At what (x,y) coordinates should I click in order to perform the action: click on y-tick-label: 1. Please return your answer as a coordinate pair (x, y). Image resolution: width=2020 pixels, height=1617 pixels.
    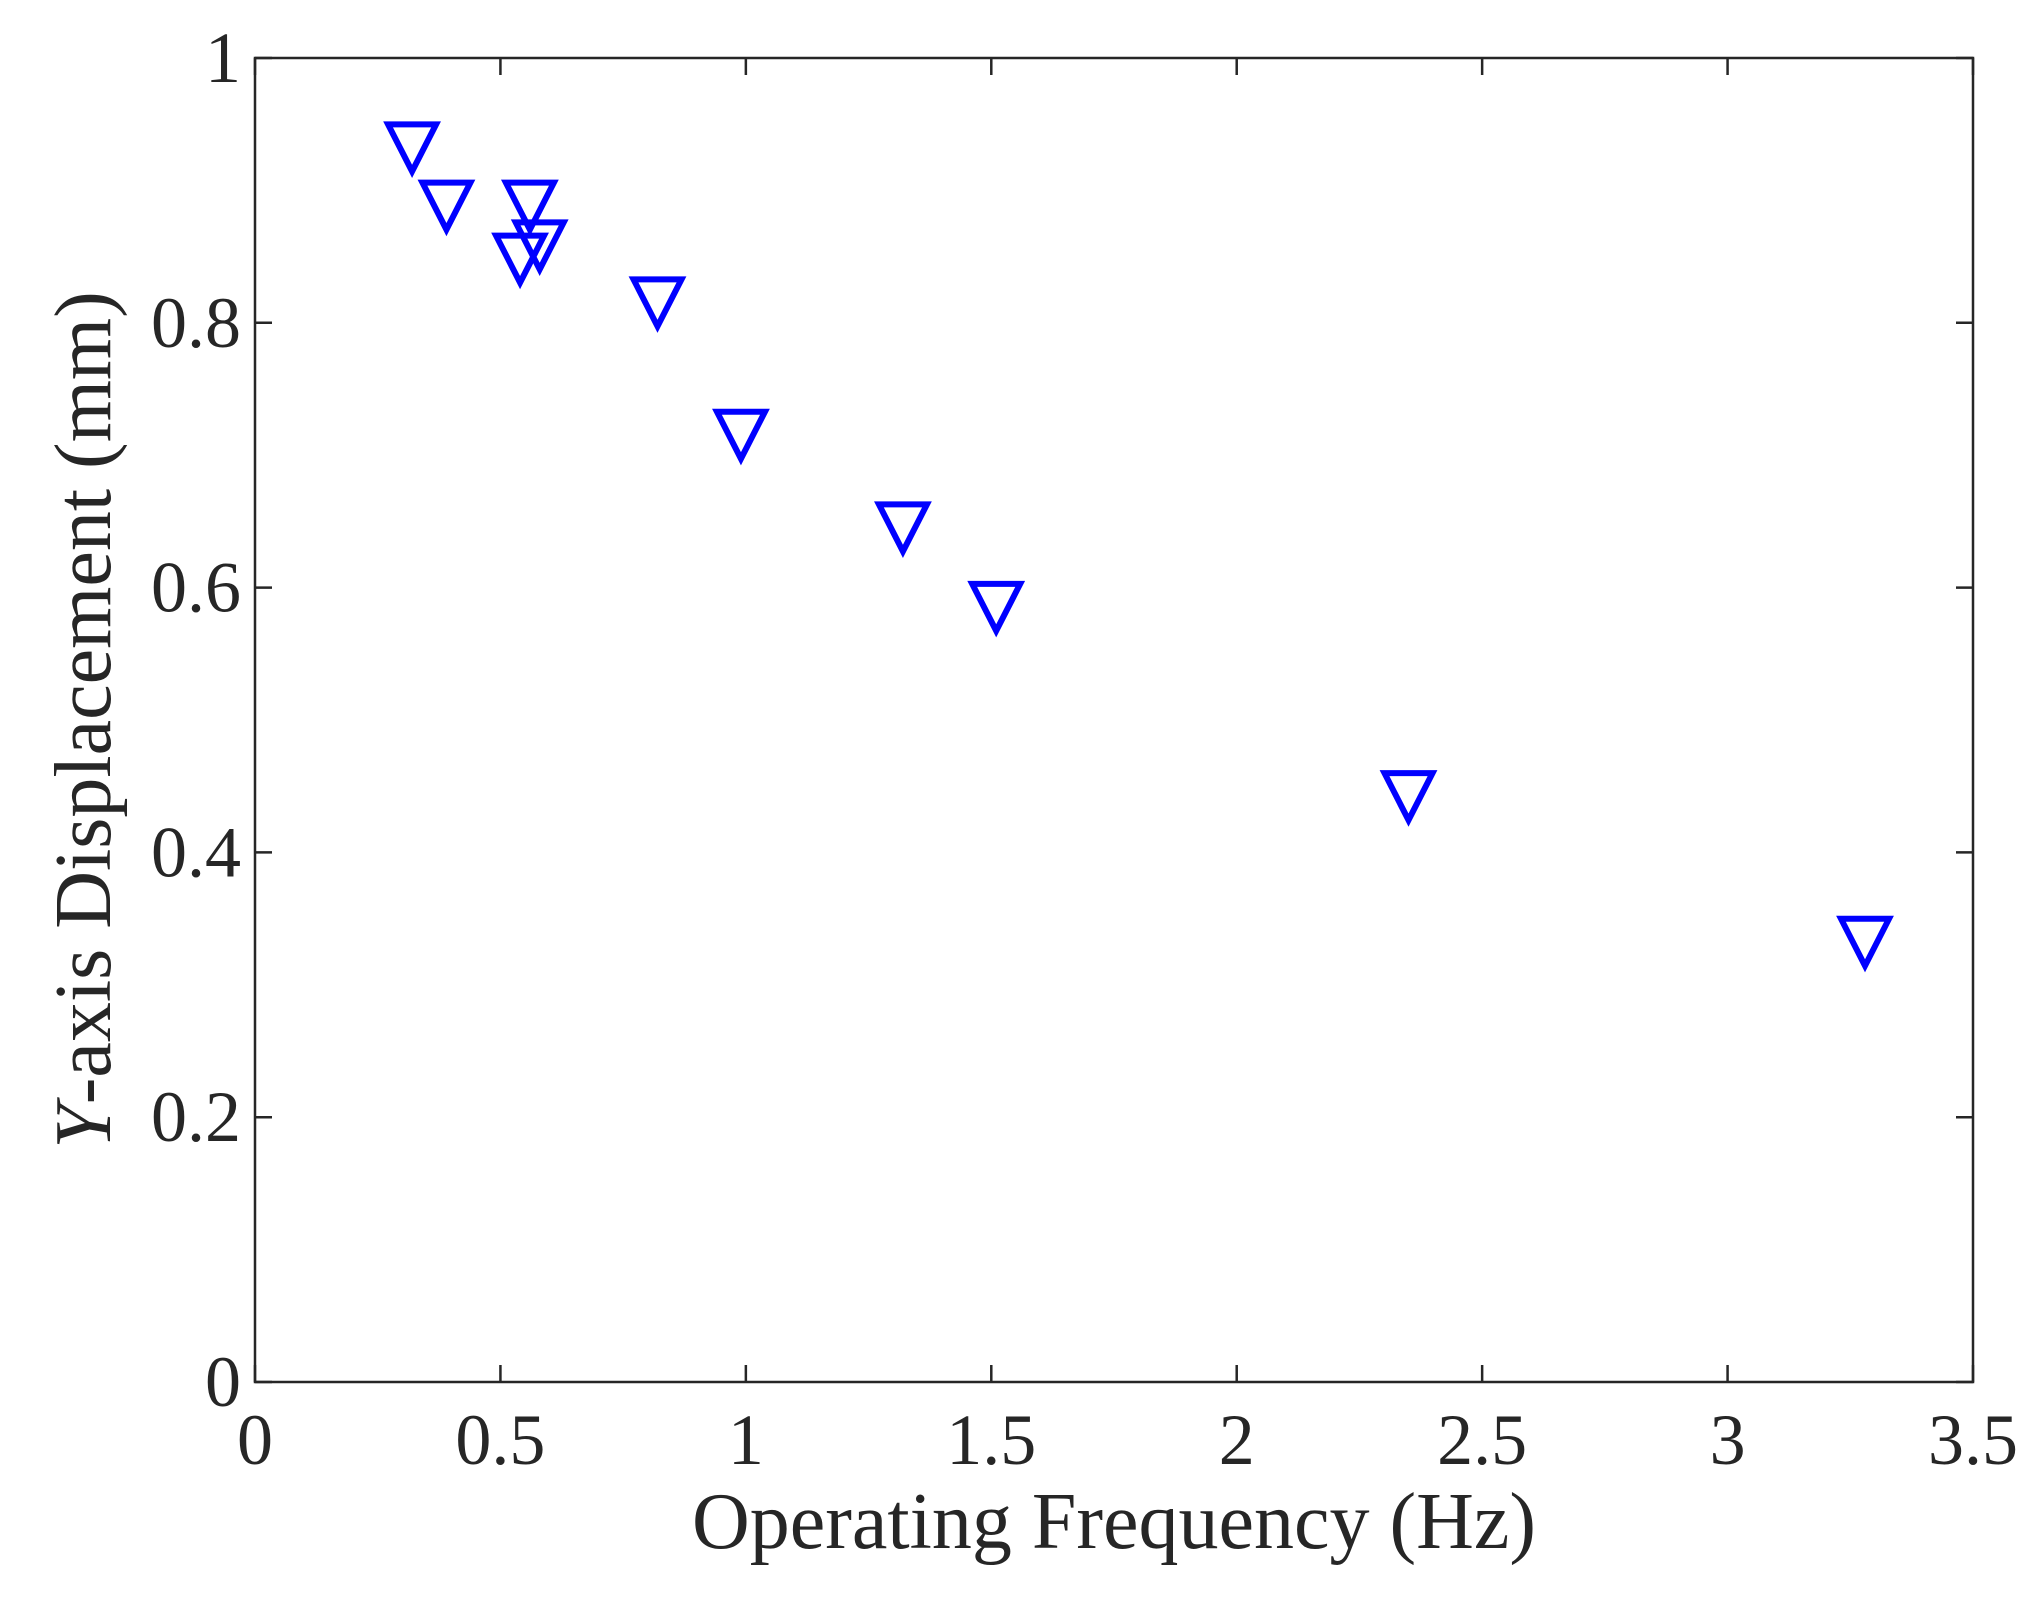
    Looking at the image, I should click on (223, 58).